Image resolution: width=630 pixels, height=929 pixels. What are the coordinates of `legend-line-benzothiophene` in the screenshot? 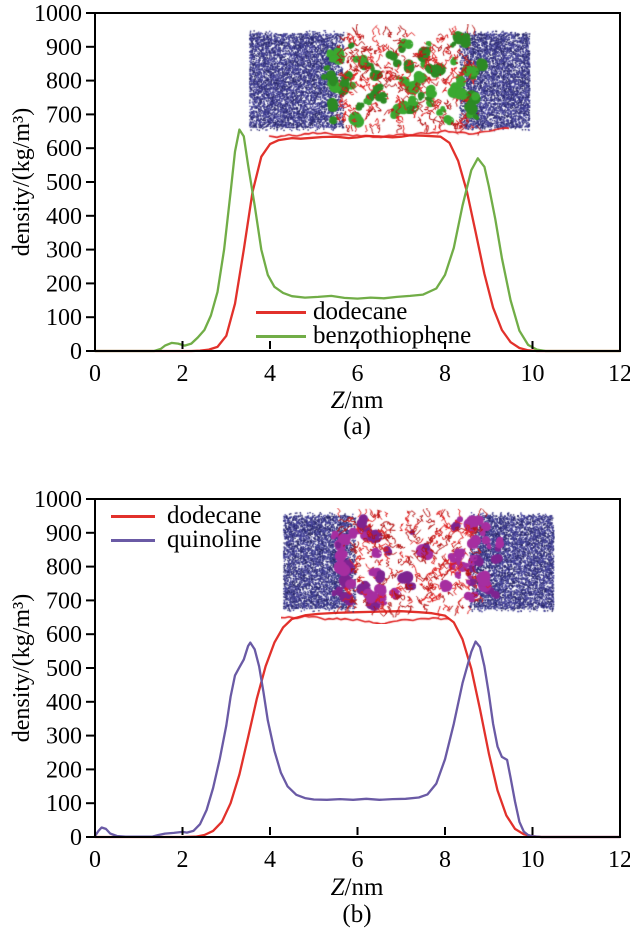 It's located at (281, 336).